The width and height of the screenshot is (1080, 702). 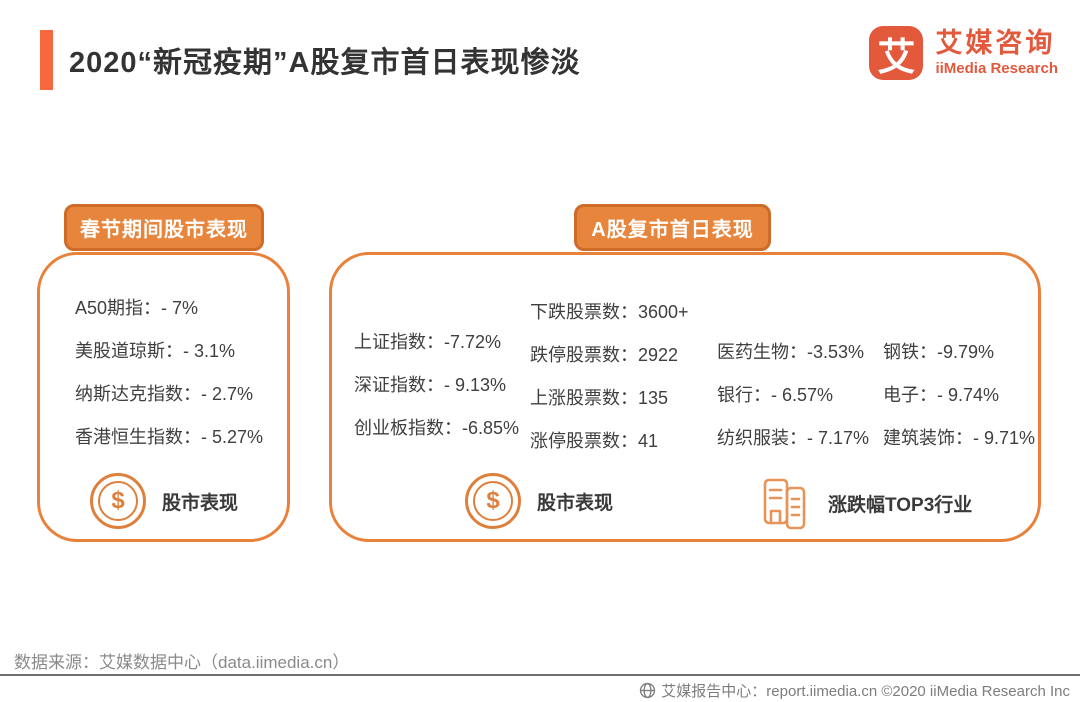 I want to click on stat-item: 香港恒生指数：- 5.27%, so click(x=169, y=437).